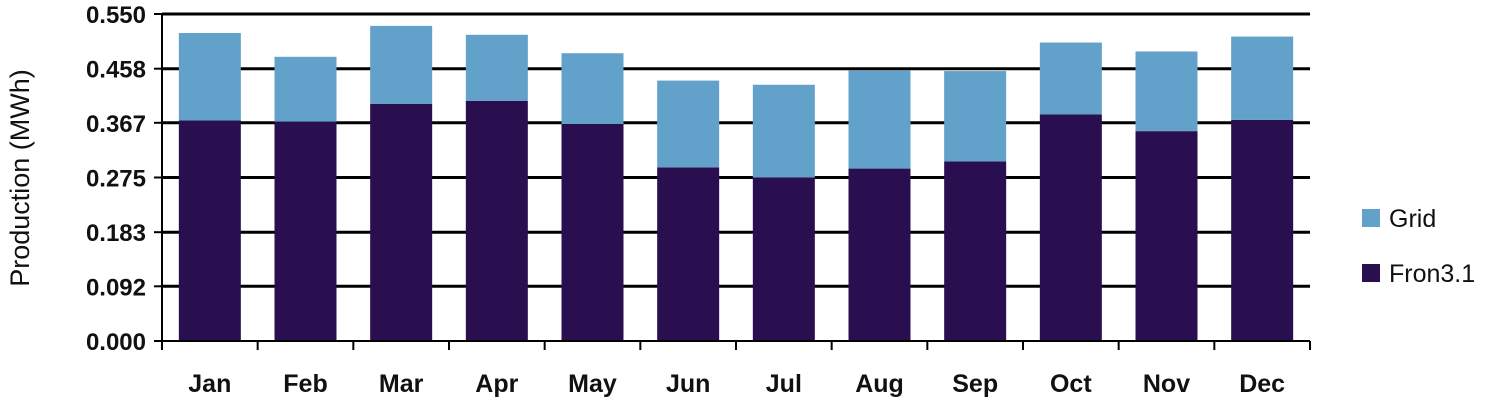  What do you see at coordinates (592, 232) in the screenshot?
I see `bar-fron3-1-may` at bounding box center [592, 232].